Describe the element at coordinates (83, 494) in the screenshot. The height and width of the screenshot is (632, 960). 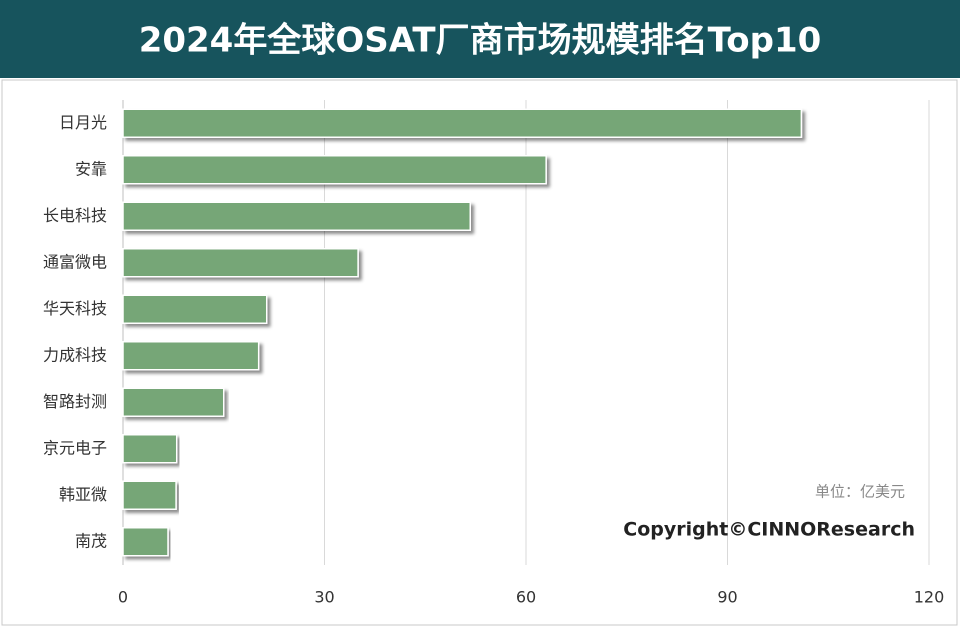
I see `y-tick-label: 韩亚微` at that location.